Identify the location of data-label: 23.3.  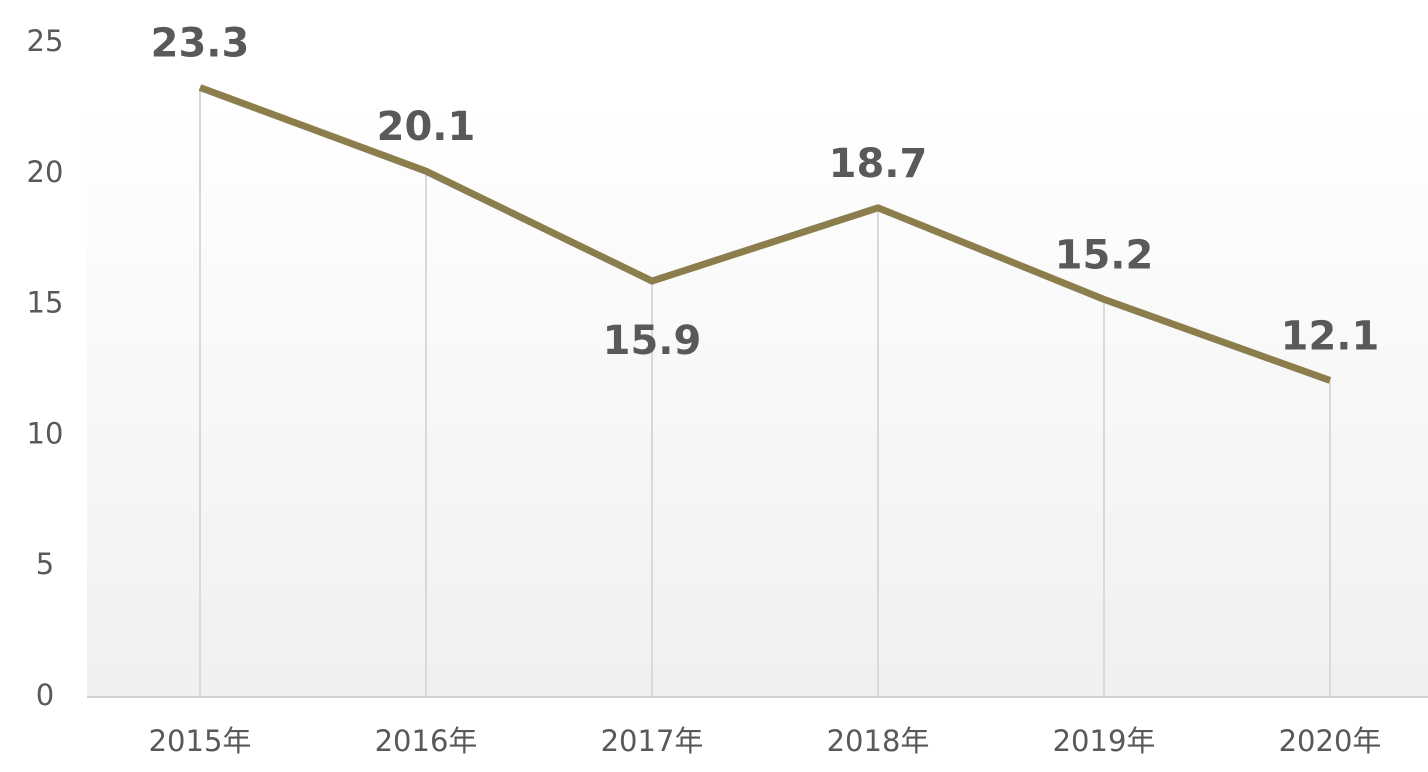
(200, 43).